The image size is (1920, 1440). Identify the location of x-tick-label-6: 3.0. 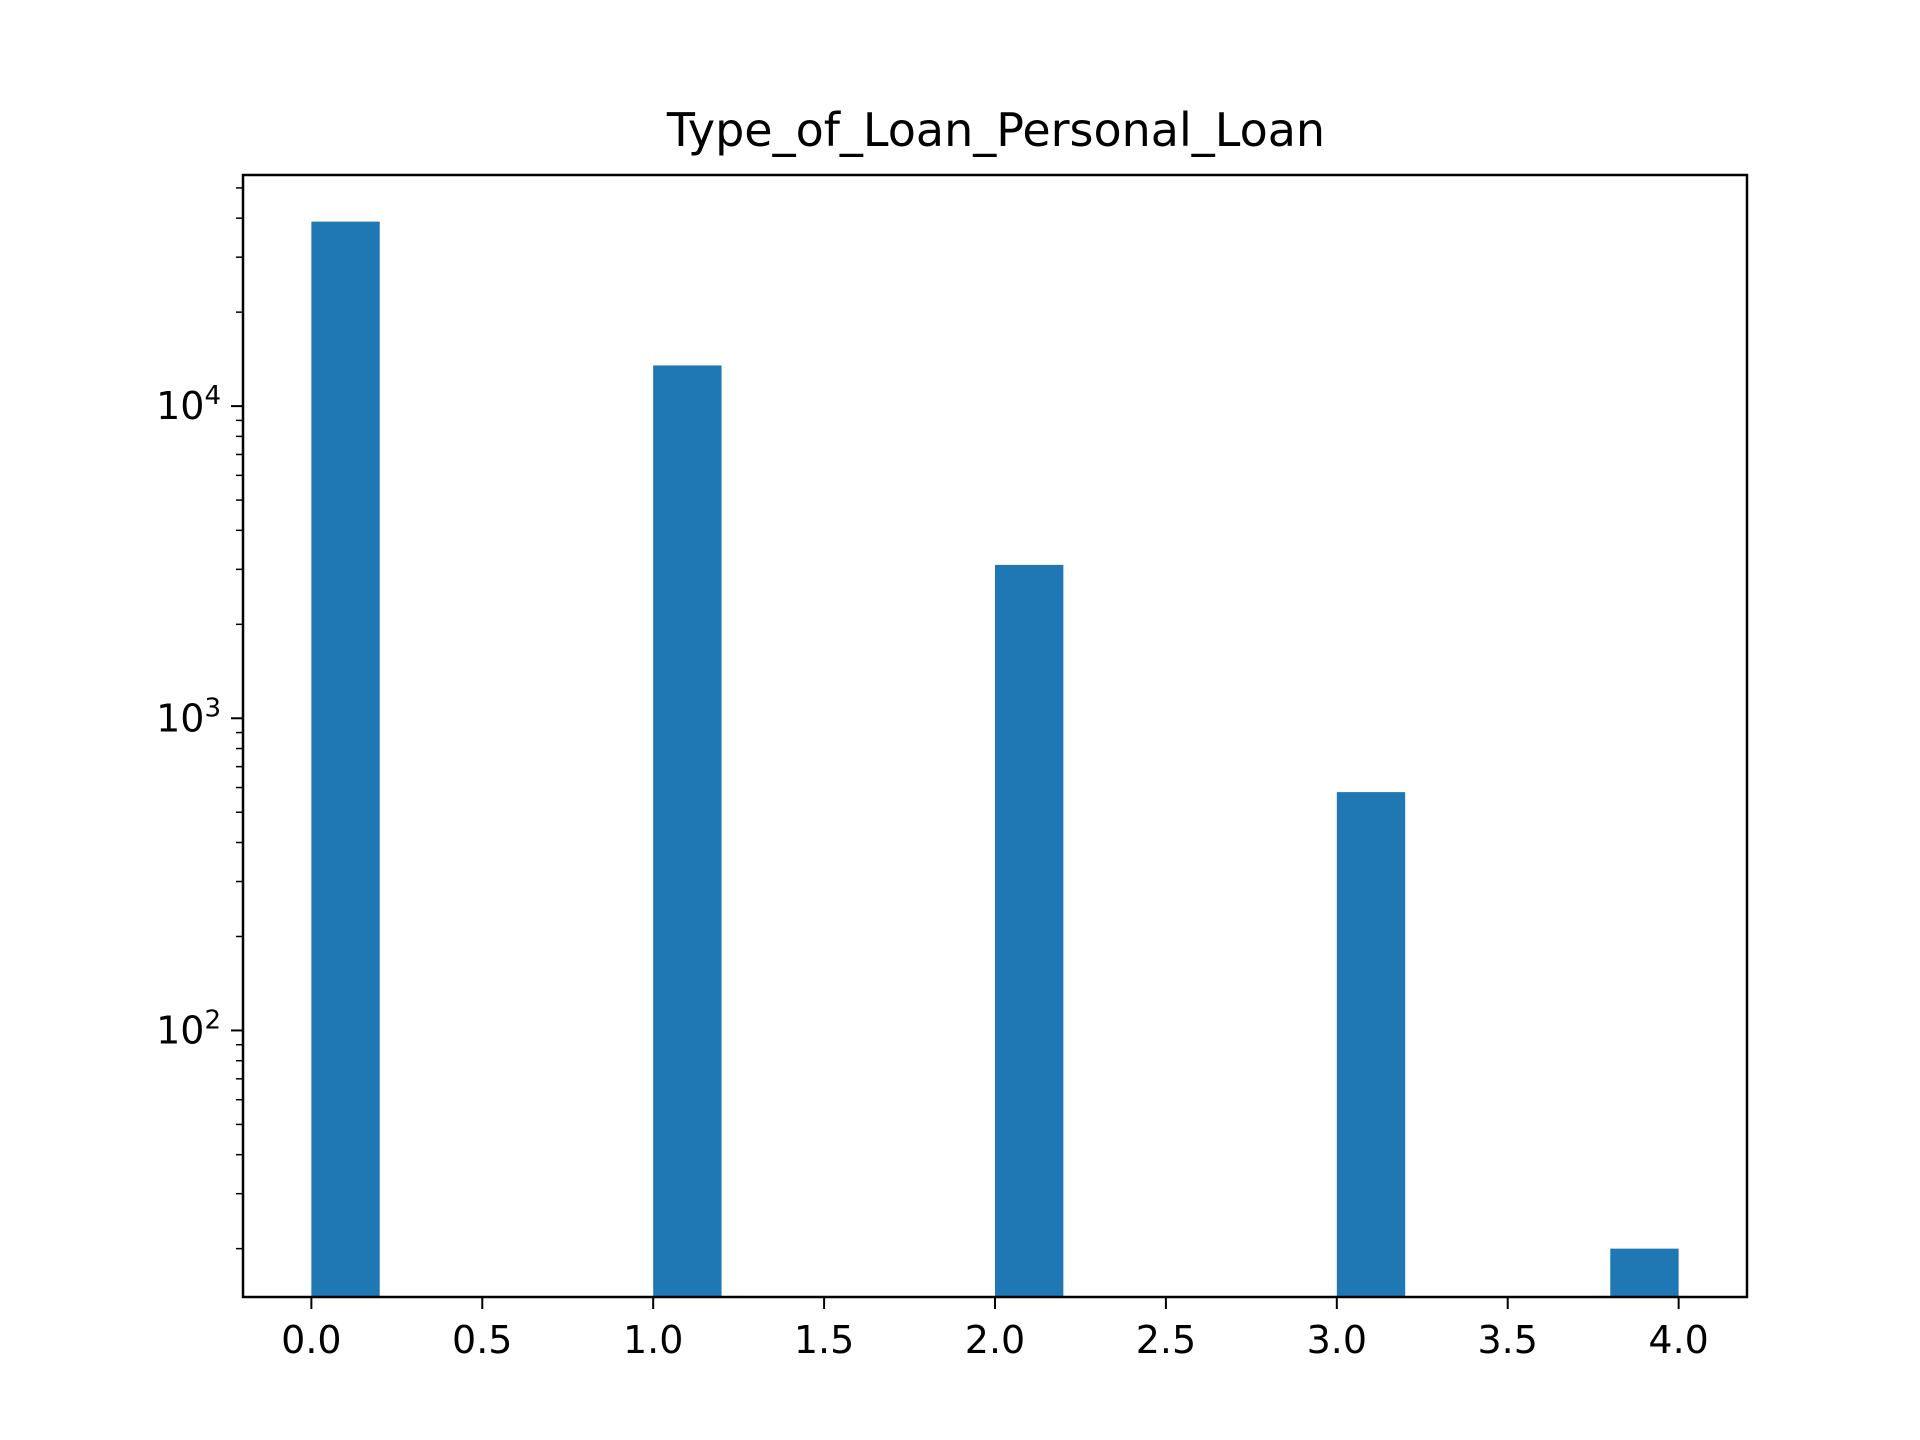
(1337, 1340).